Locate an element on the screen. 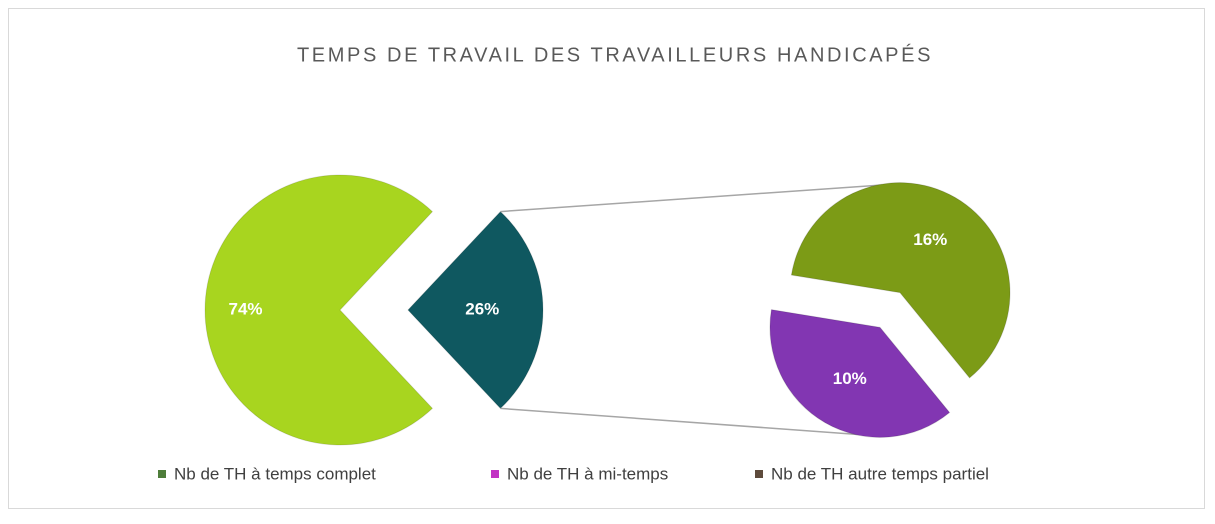  slice-label: 74% is located at coordinates (245, 308).